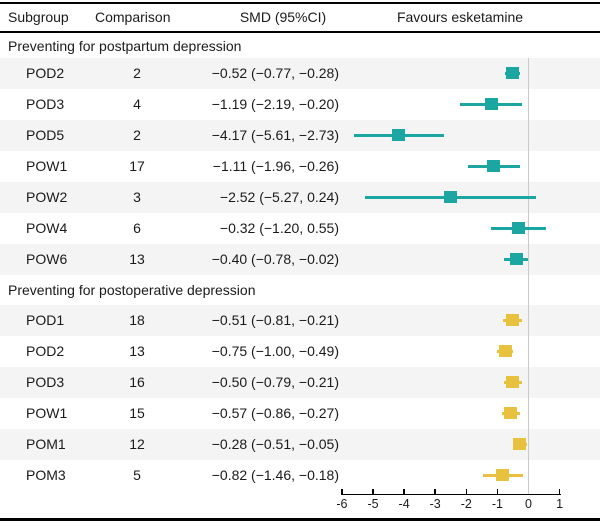 The image size is (600, 524). I want to click on forest-row: POD2 13 −0.75 (−1.00, −0.49), so click(300, 351).